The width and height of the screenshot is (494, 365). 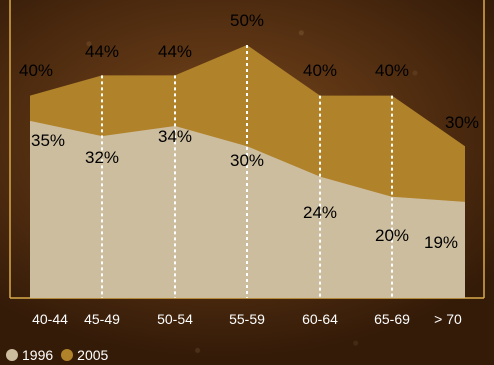 What do you see at coordinates (48, 140) in the screenshot?
I see `data-label-1996-0: 35%` at bounding box center [48, 140].